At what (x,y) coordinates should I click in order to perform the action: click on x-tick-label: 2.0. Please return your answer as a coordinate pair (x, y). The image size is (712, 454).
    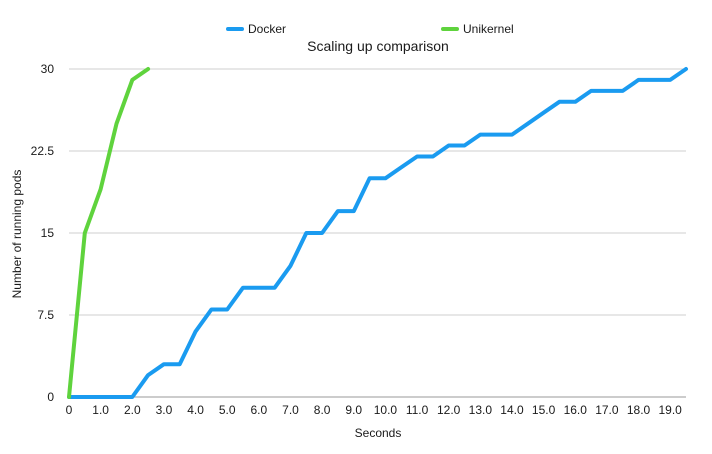
    Looking at the image, I should click on (132, 410).